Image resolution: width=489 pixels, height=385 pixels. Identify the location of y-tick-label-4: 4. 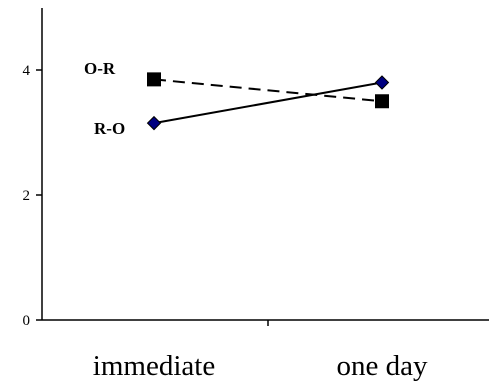
(27, 71).